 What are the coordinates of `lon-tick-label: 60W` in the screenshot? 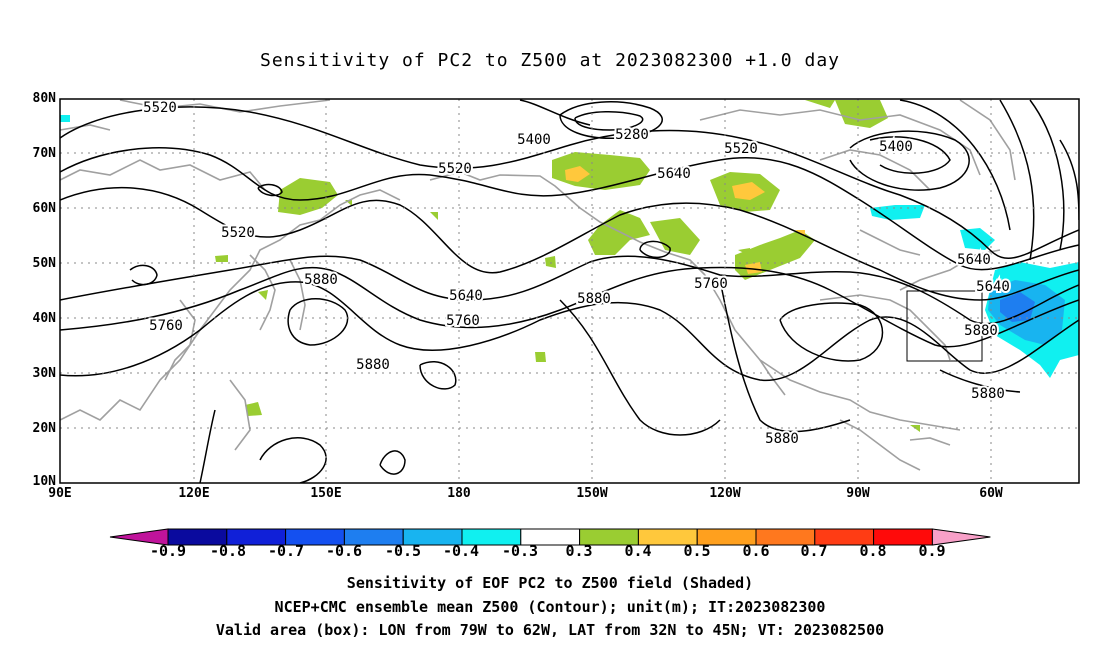 It's located at (991, 493).